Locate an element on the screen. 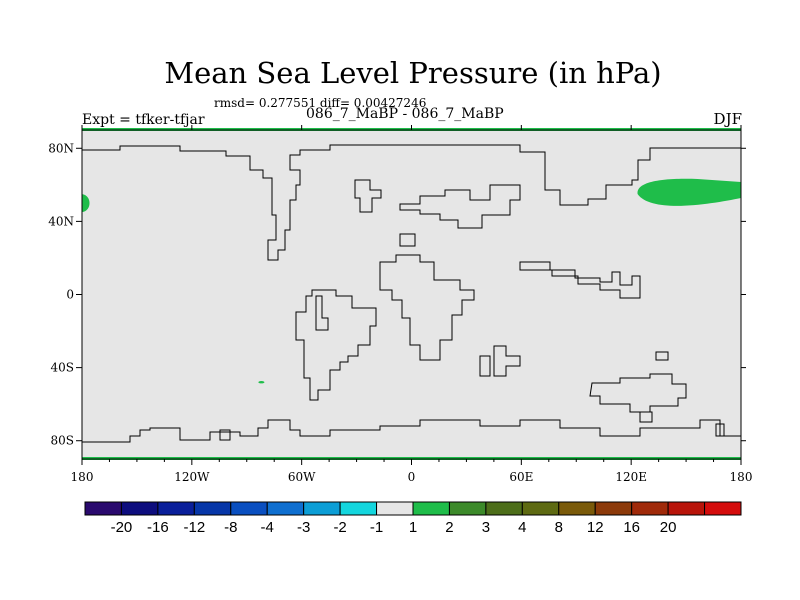  mediterranean-coast is located at coordinates (460, 206).